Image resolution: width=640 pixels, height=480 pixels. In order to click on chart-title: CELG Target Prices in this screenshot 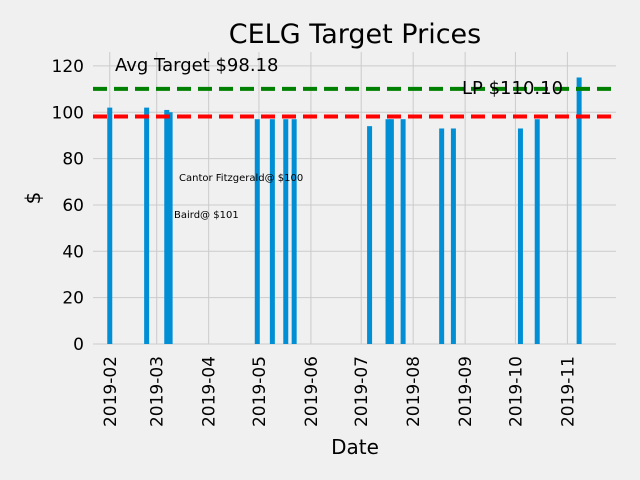, I will do `click(355, 34)`.